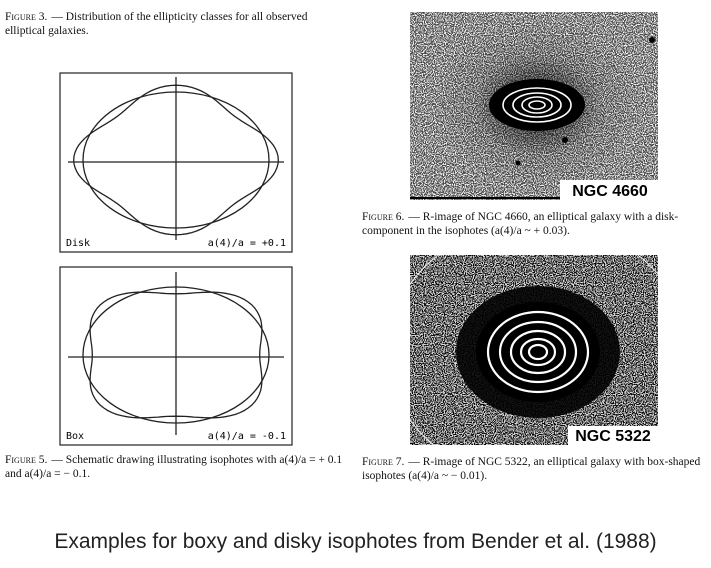  I want to click on figure-label: Figure 3., so click(26, 17).